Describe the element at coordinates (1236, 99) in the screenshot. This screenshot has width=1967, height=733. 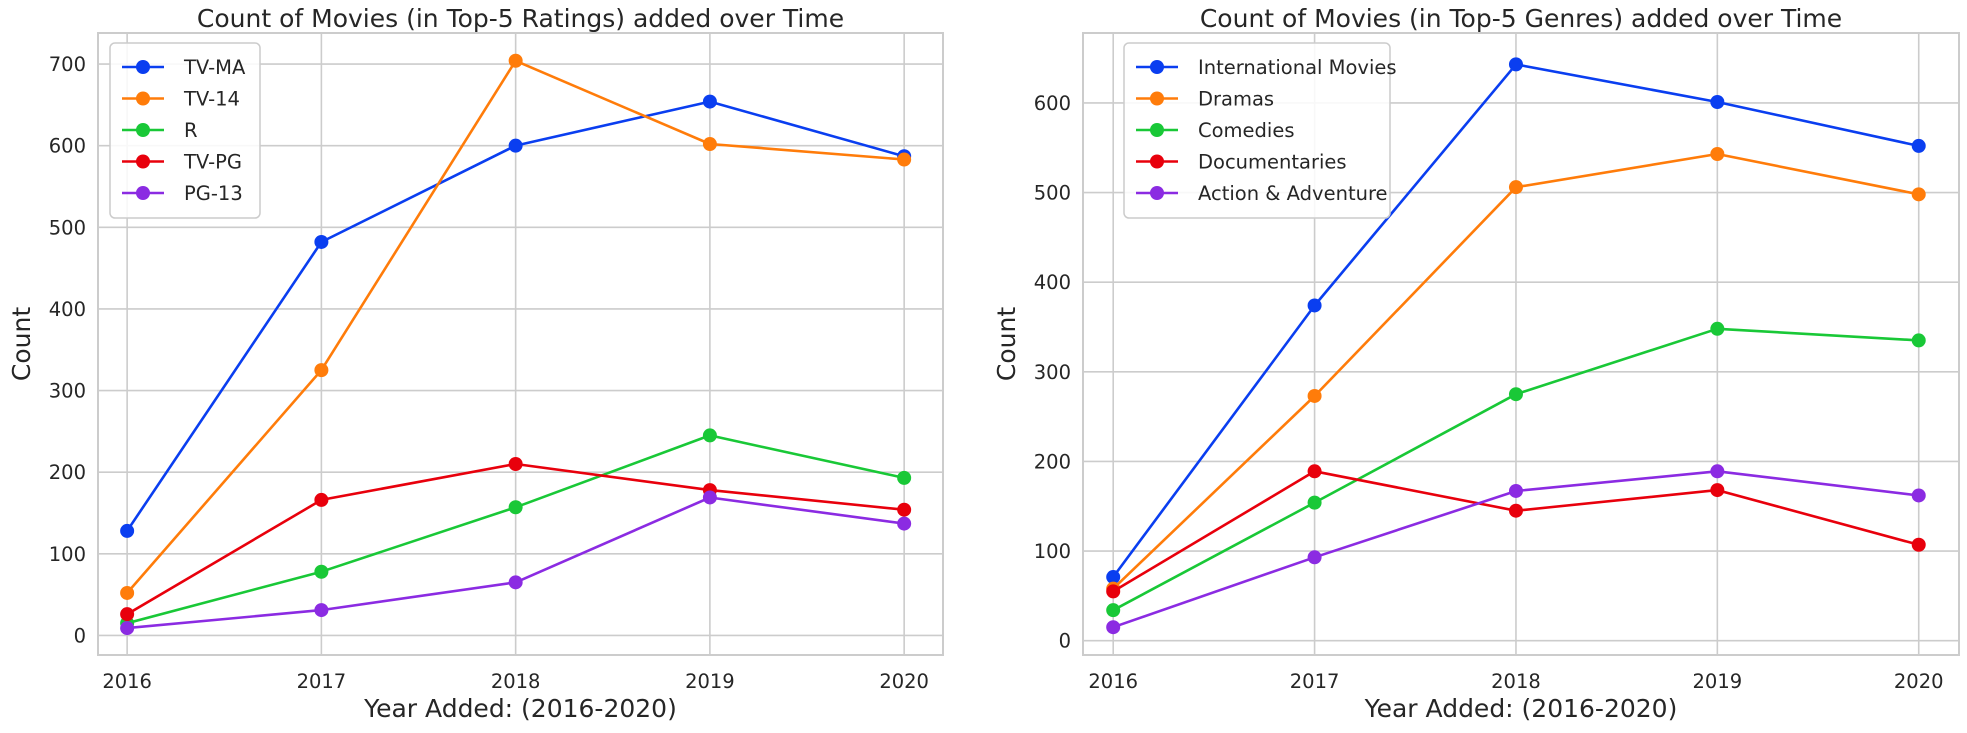
I see `legend-label: Dramas` at that location.